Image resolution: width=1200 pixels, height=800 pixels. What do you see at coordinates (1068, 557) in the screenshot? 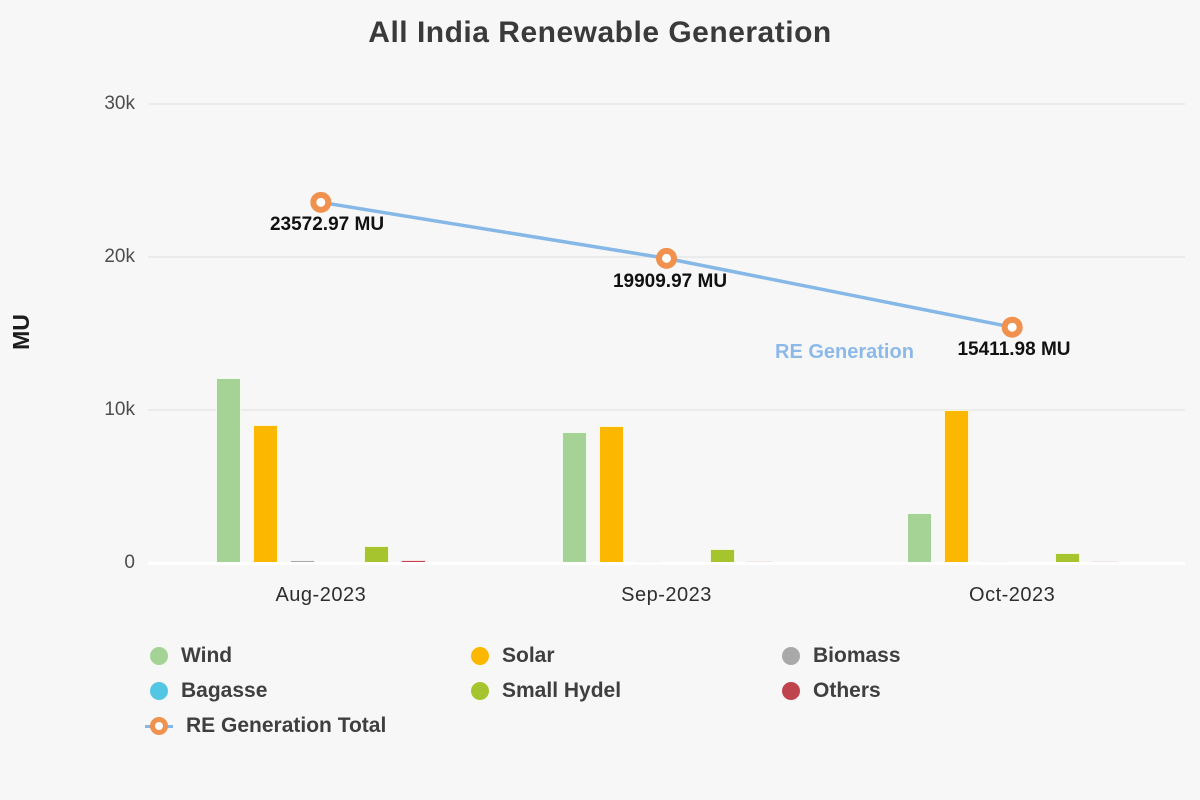
I see `bar-small-hydel-Oct-2023` at bounding box center [1068, 557].